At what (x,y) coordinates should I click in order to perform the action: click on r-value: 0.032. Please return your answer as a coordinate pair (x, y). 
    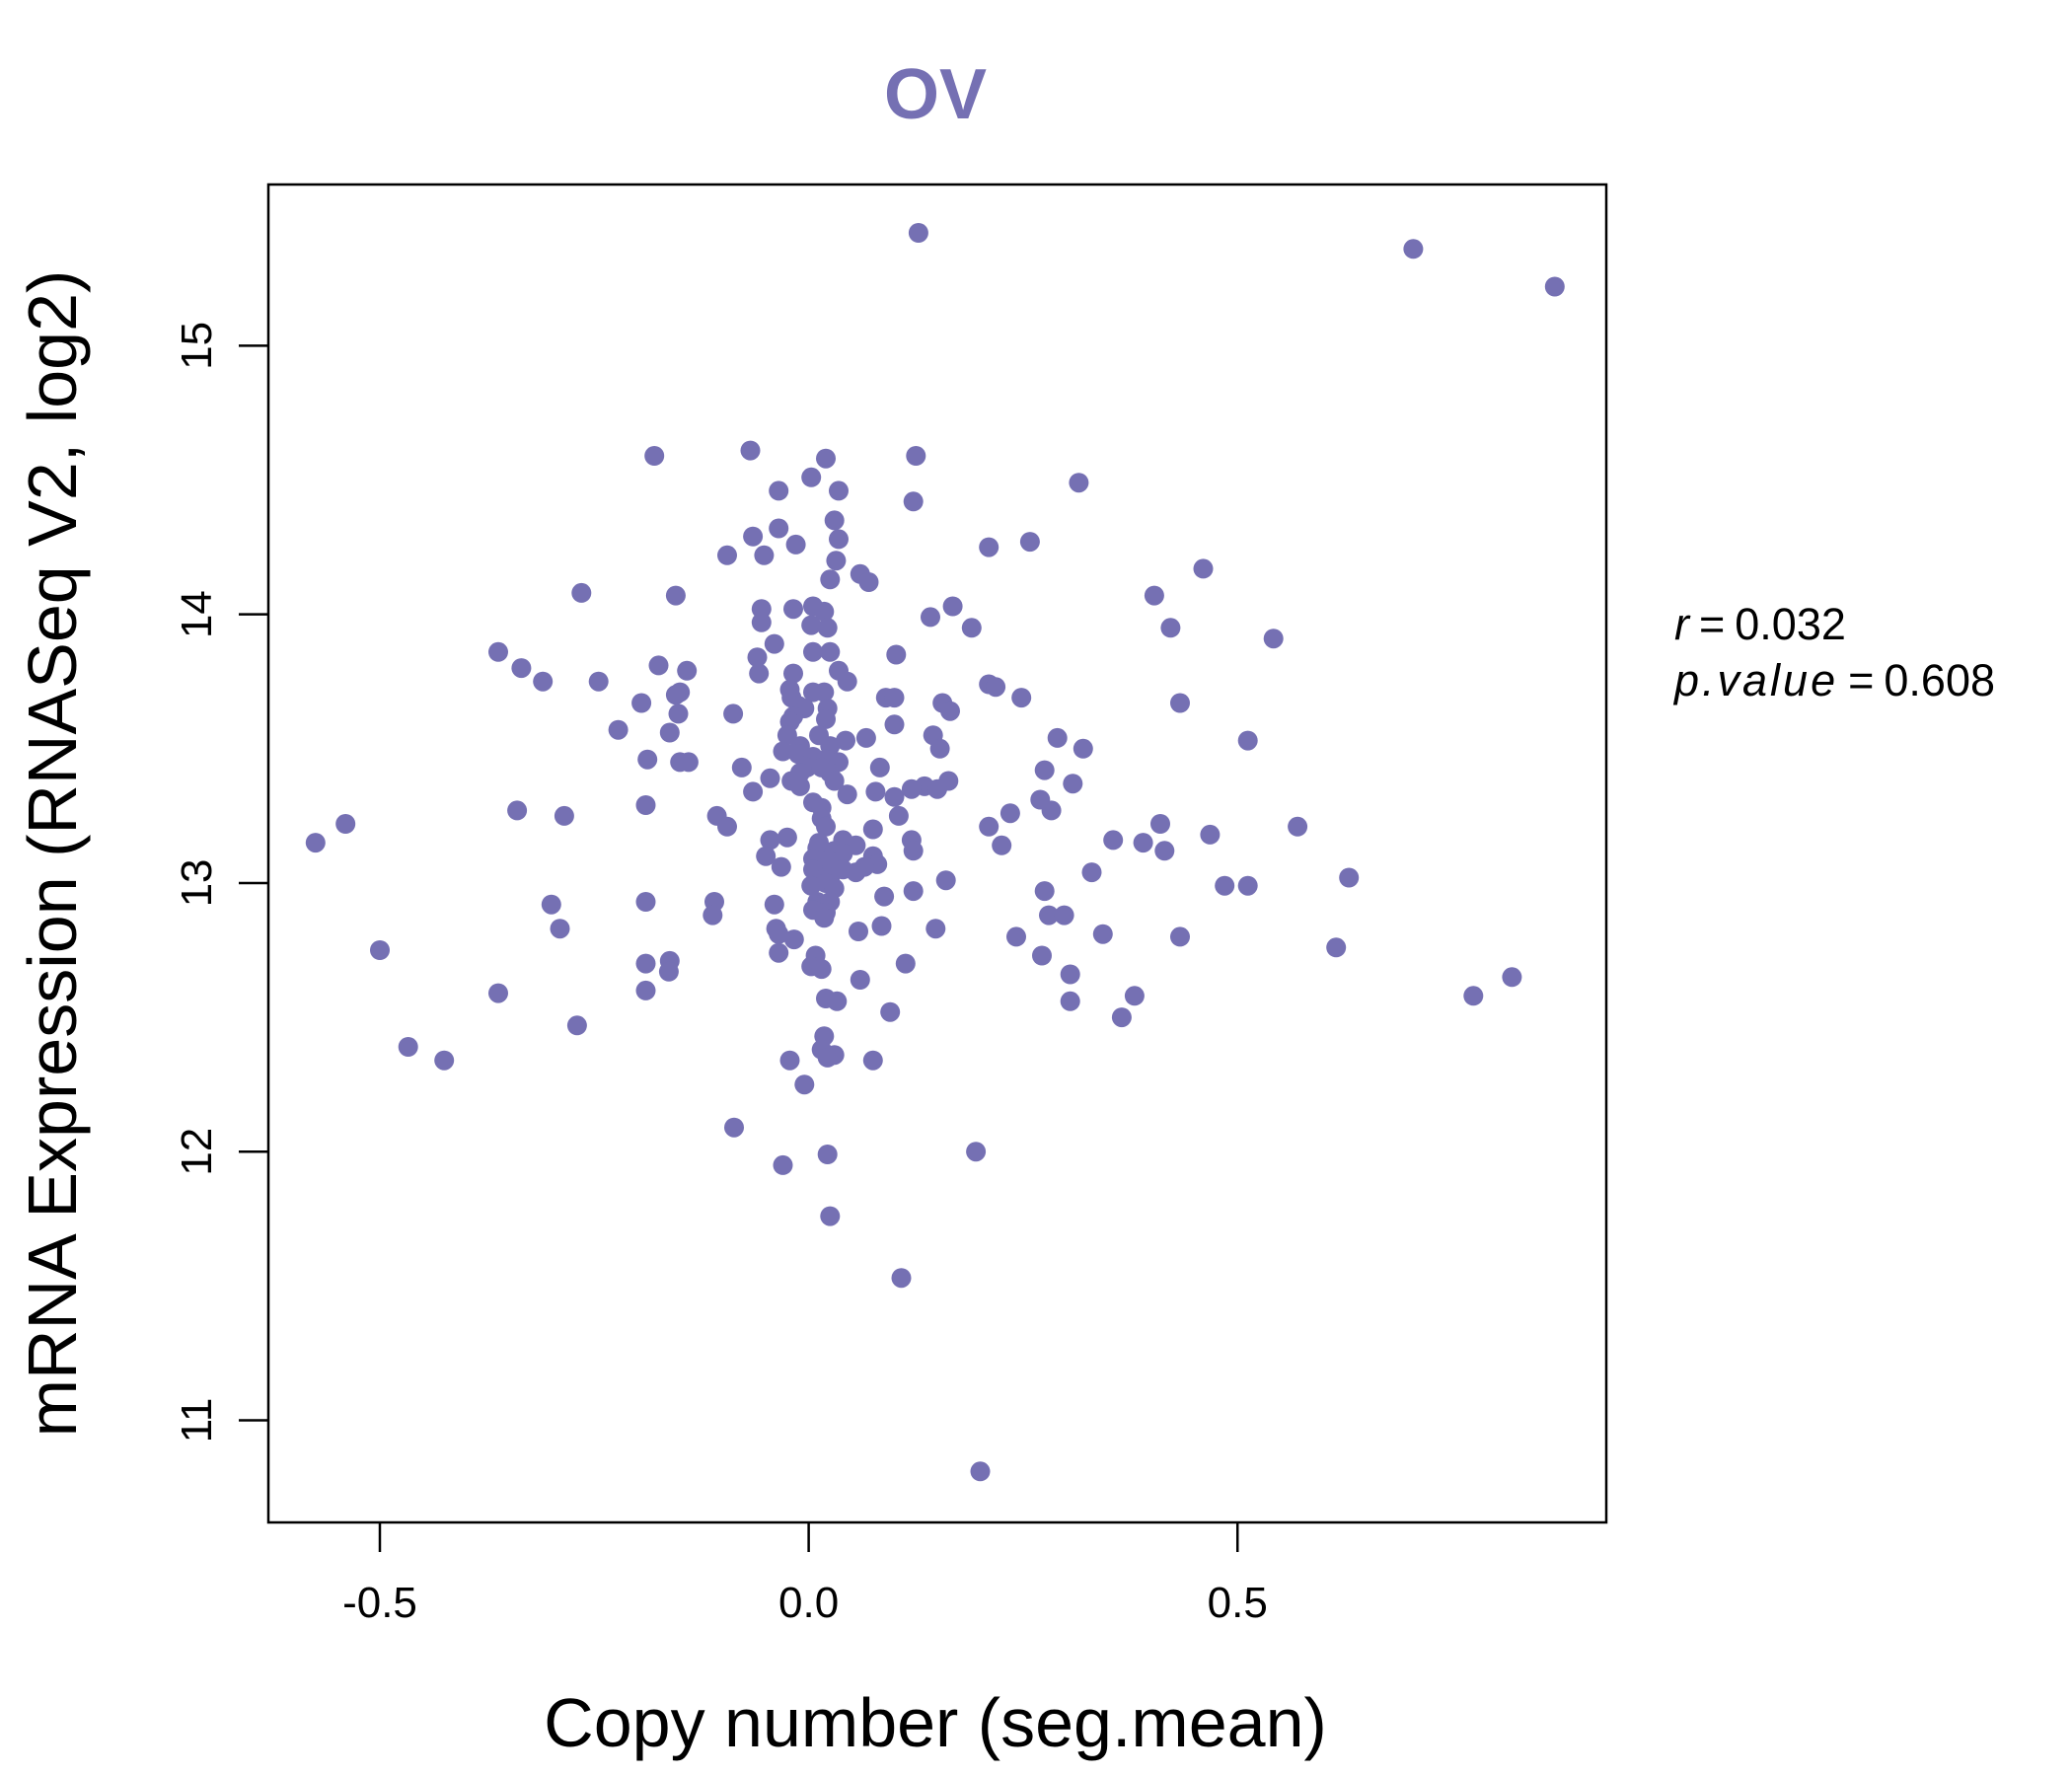
    Looking at the image, I should click on (1791, 624).